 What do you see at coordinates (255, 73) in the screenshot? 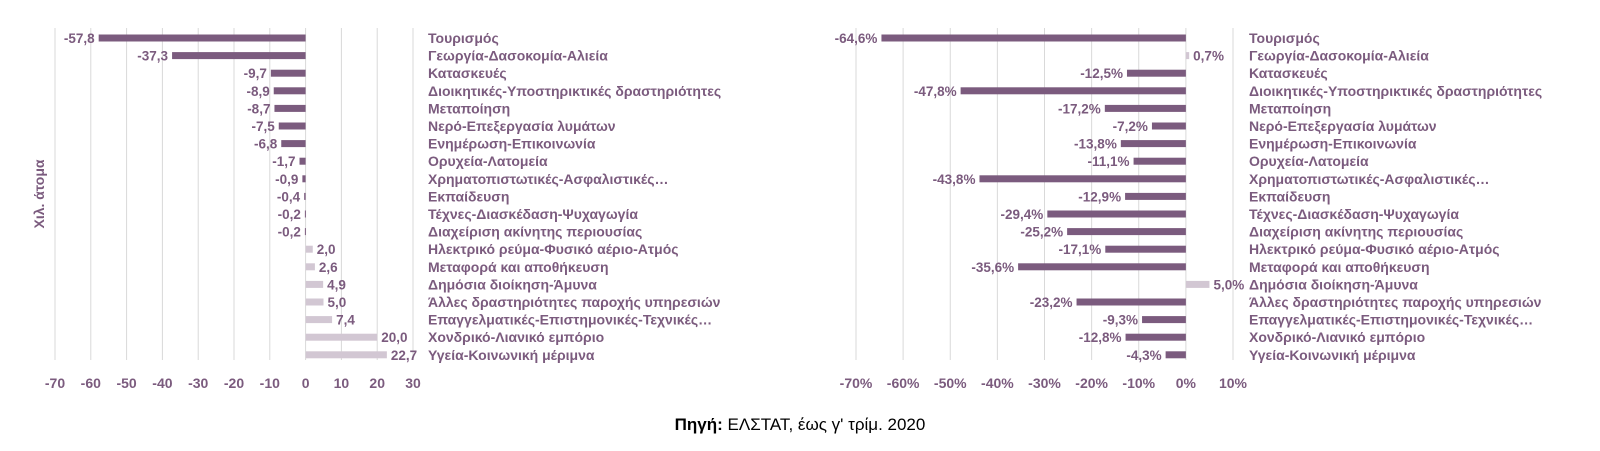
I see `left-value-label: -9,7` at bounding box center [255, 73].